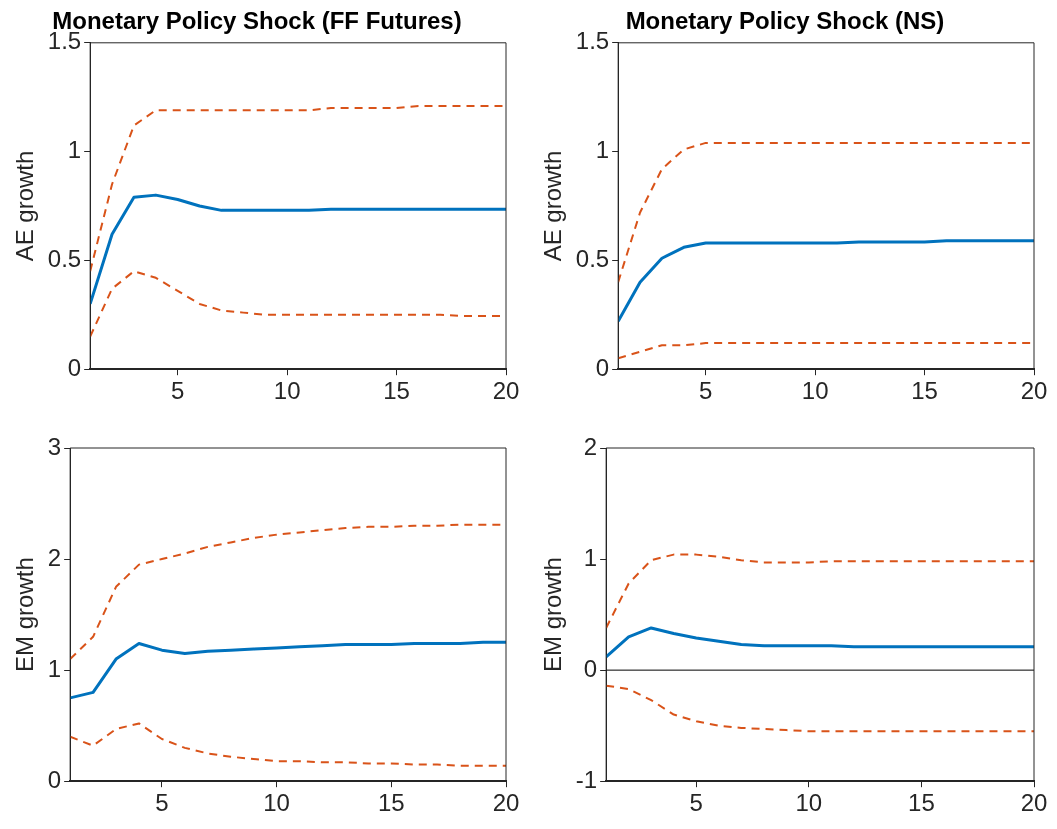  I want to click on y-tick-label: -1, so click(586, 779).